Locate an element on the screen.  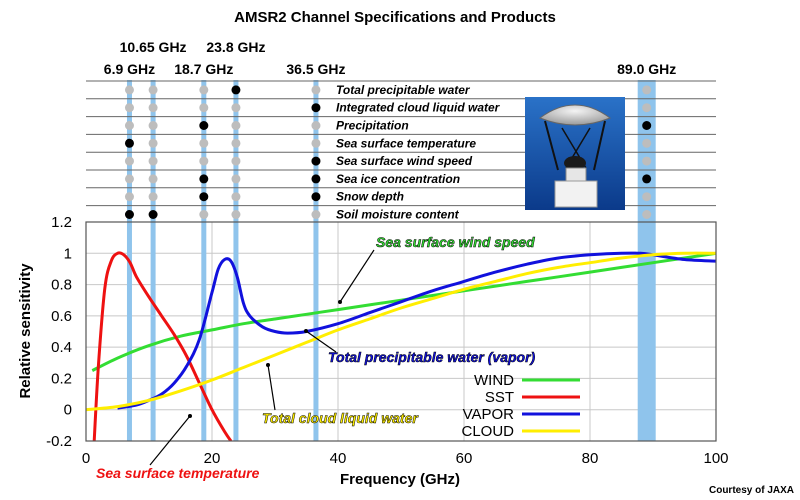
channel-label-4: 36.5 GHz is located at coordinates (315, 69).